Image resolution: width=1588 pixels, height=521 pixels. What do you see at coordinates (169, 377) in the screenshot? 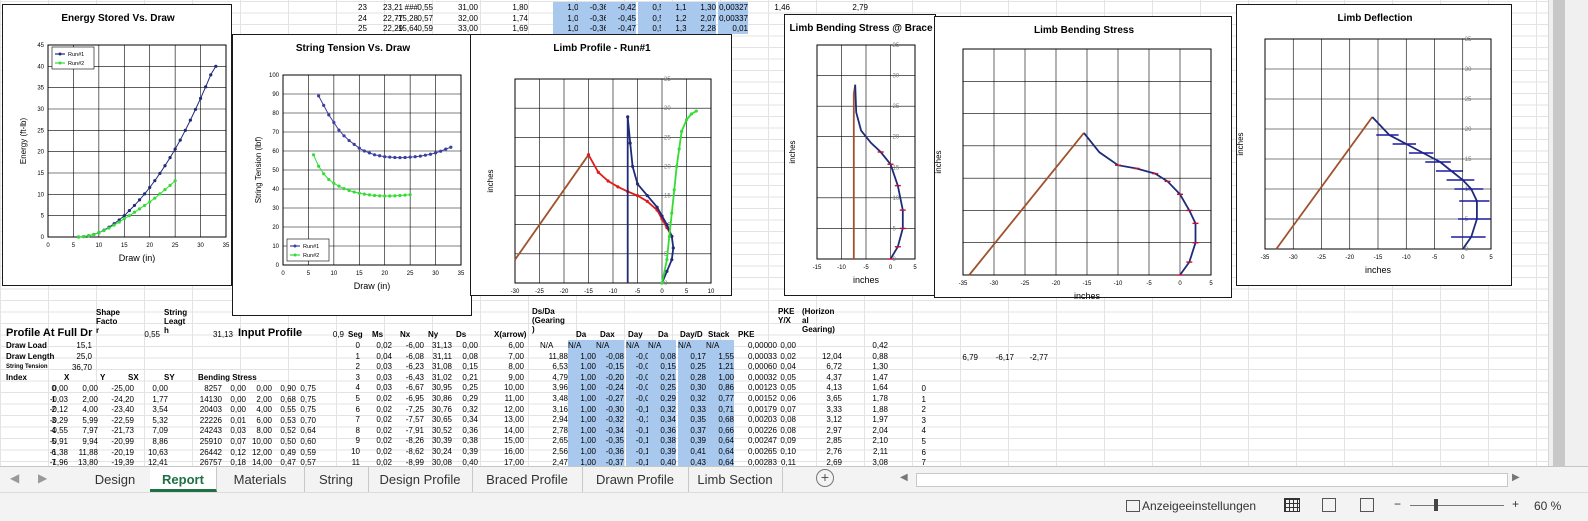
I see `header-cell: SY` at bounding box center [169, 377].